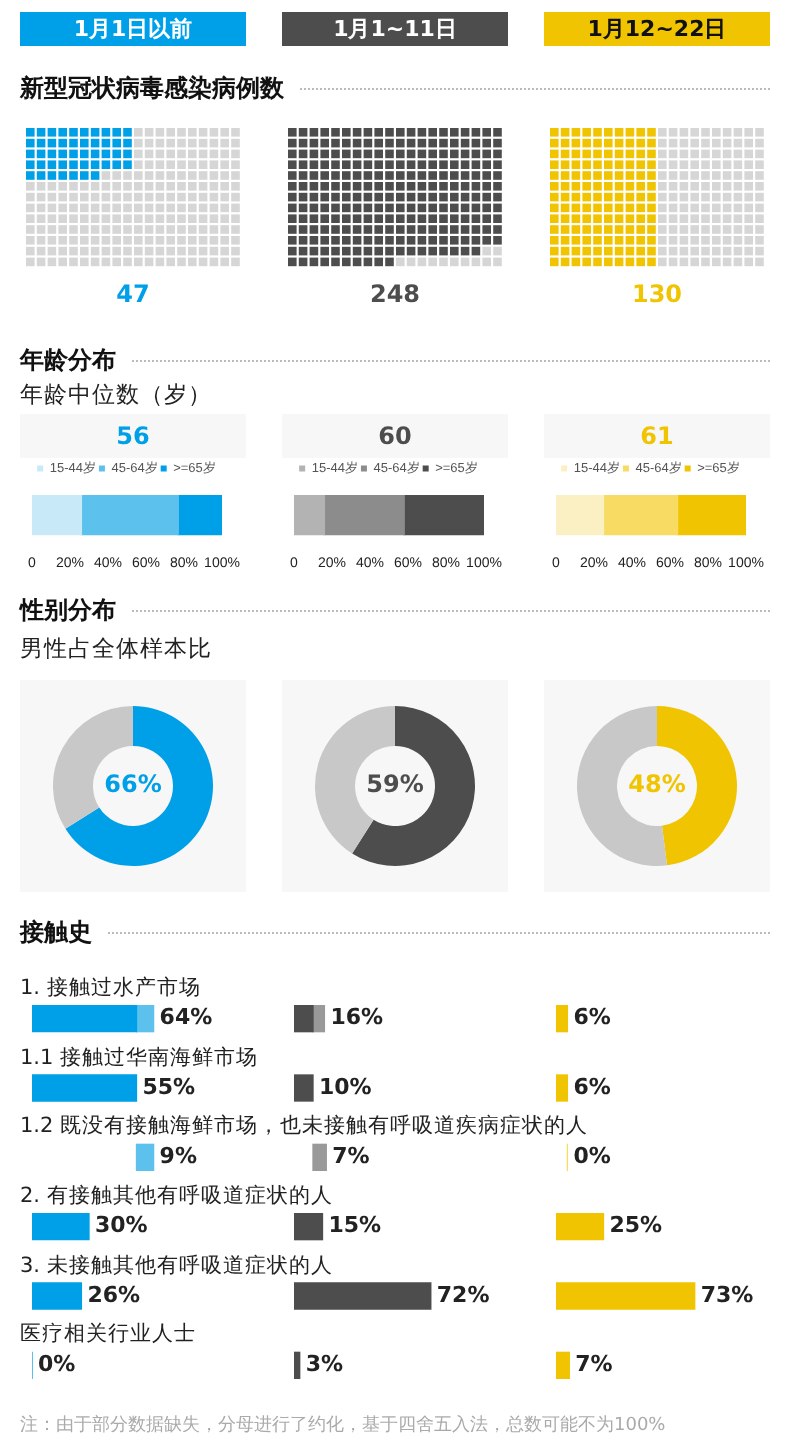  Describe the element at coordinates (395, 784) in the screenshot. I see `data-label: 59%` at that location.